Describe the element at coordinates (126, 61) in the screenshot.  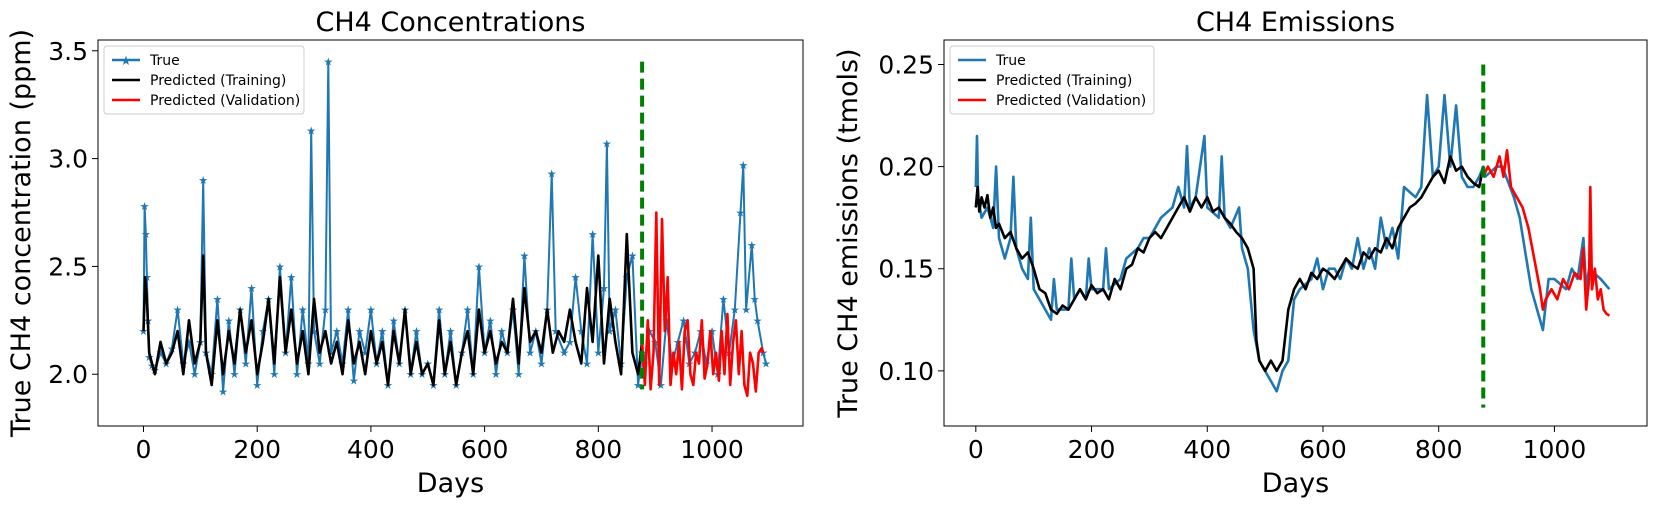
I see `legend-marker: ★` at that location.